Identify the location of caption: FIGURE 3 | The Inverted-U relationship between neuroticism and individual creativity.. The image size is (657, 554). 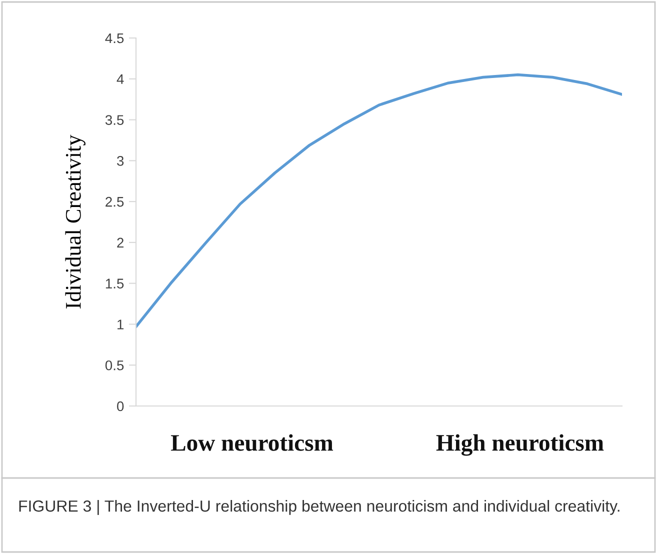
(319, 507).